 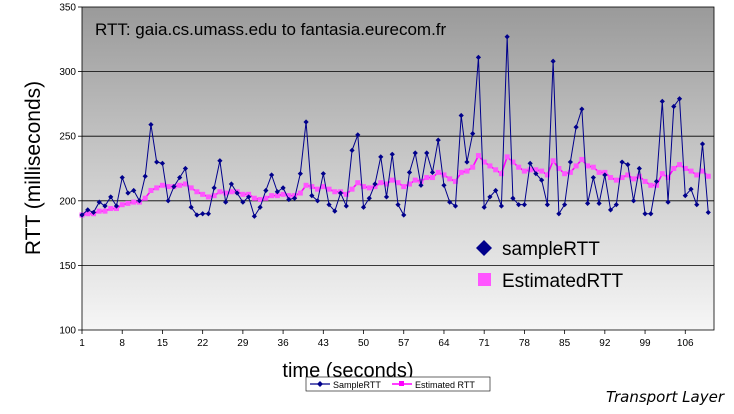 I want to click on x-tick-label: 36, so click(x=284, y=343).